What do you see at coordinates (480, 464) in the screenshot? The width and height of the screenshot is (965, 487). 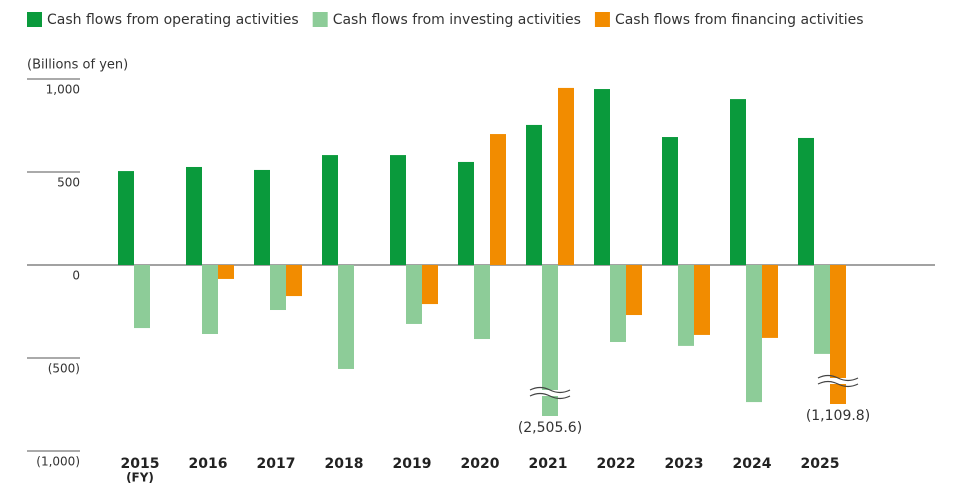 I see `x-tick-label: 2020` at bounding box center [480, 464].